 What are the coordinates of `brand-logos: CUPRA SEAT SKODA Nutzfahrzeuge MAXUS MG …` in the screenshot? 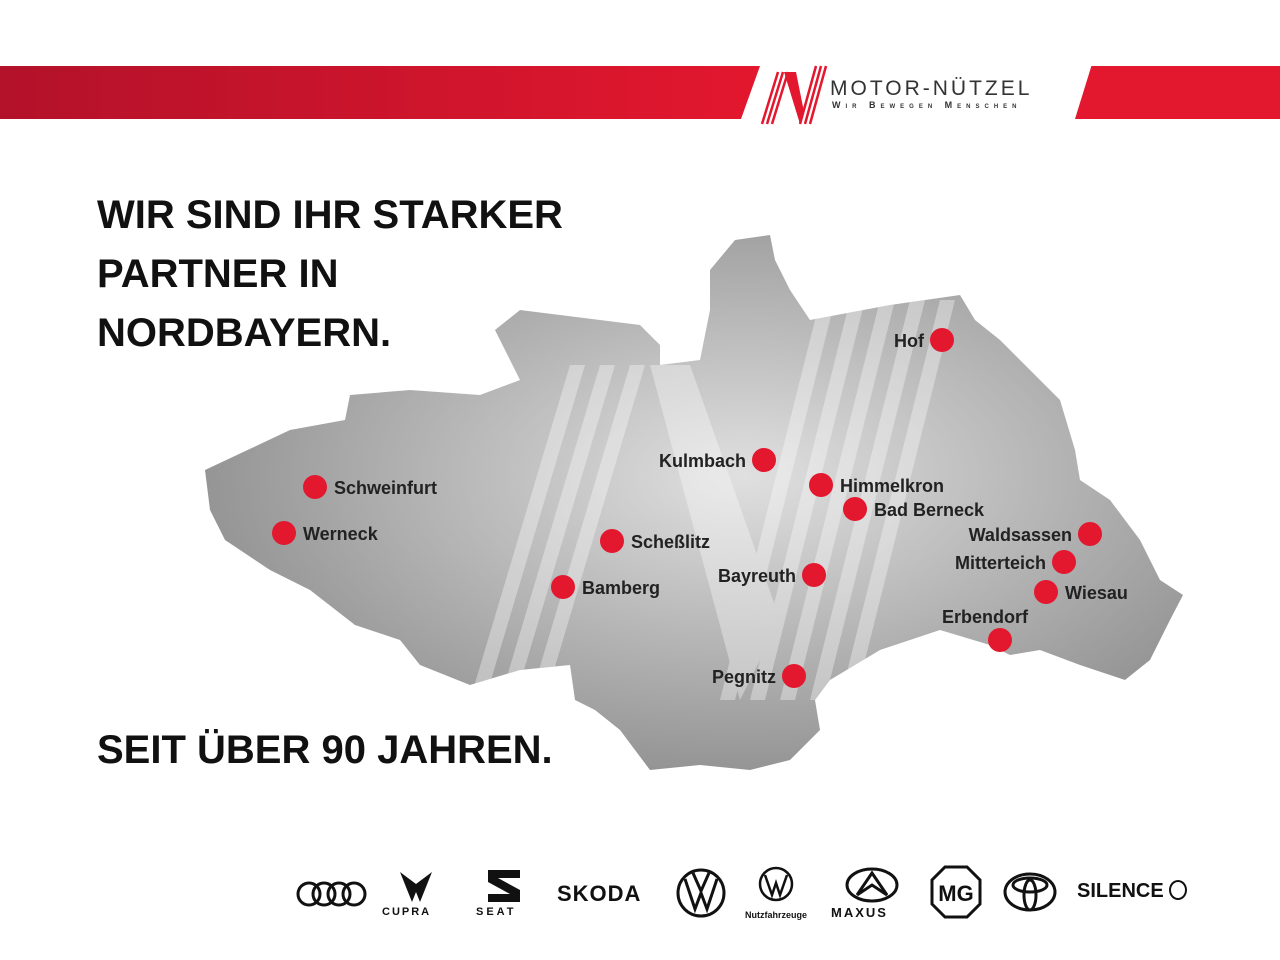 It's located at (740, 895).